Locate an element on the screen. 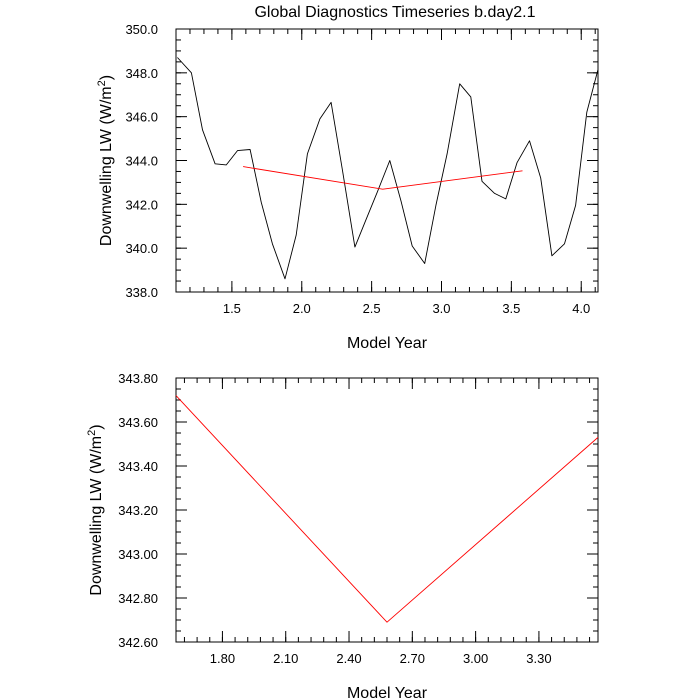 Image resolution: width=700 pixels, height=700 pixels. x-tick-label: 4.0 is located at coordinates (581, 308).